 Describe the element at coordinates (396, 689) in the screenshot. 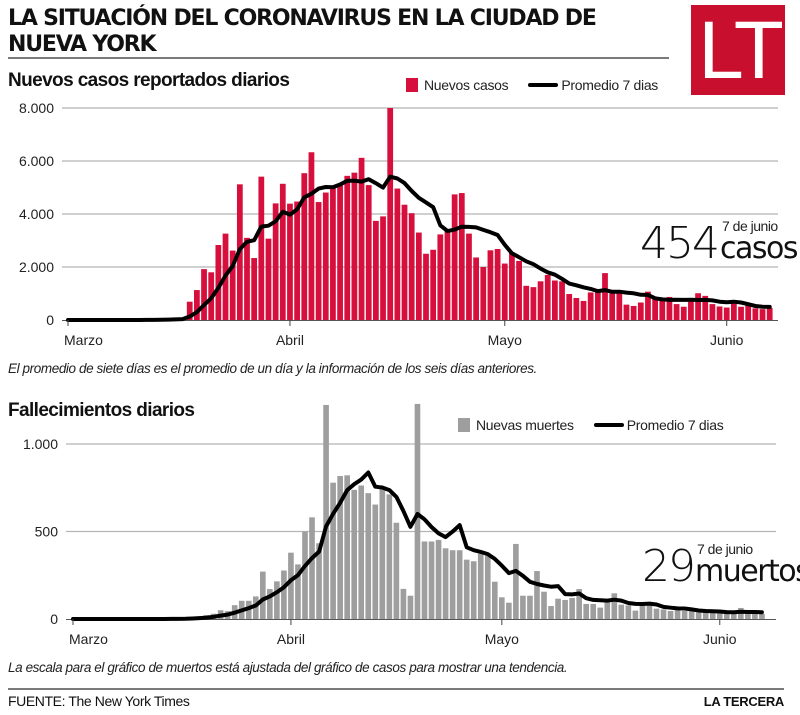

I see `footer-divider` at that location.